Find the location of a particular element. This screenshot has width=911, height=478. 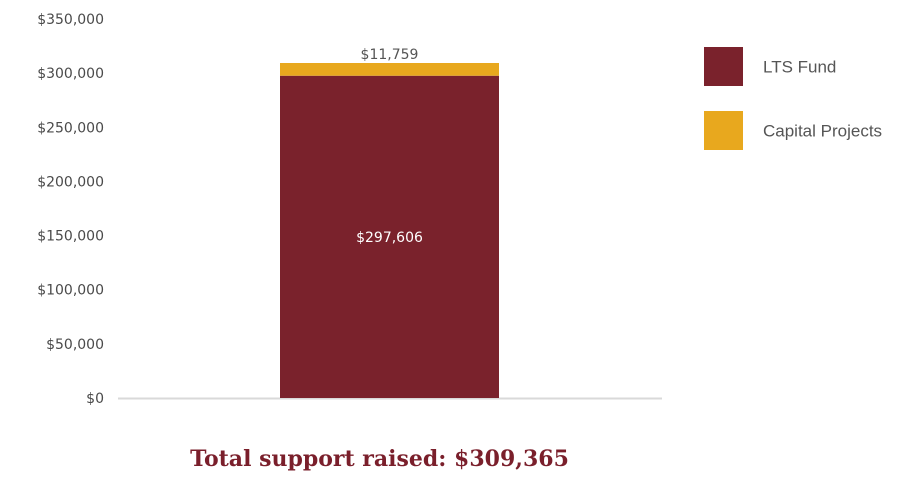

bar-segment-capital-projects is located at coordinates (389, 69).